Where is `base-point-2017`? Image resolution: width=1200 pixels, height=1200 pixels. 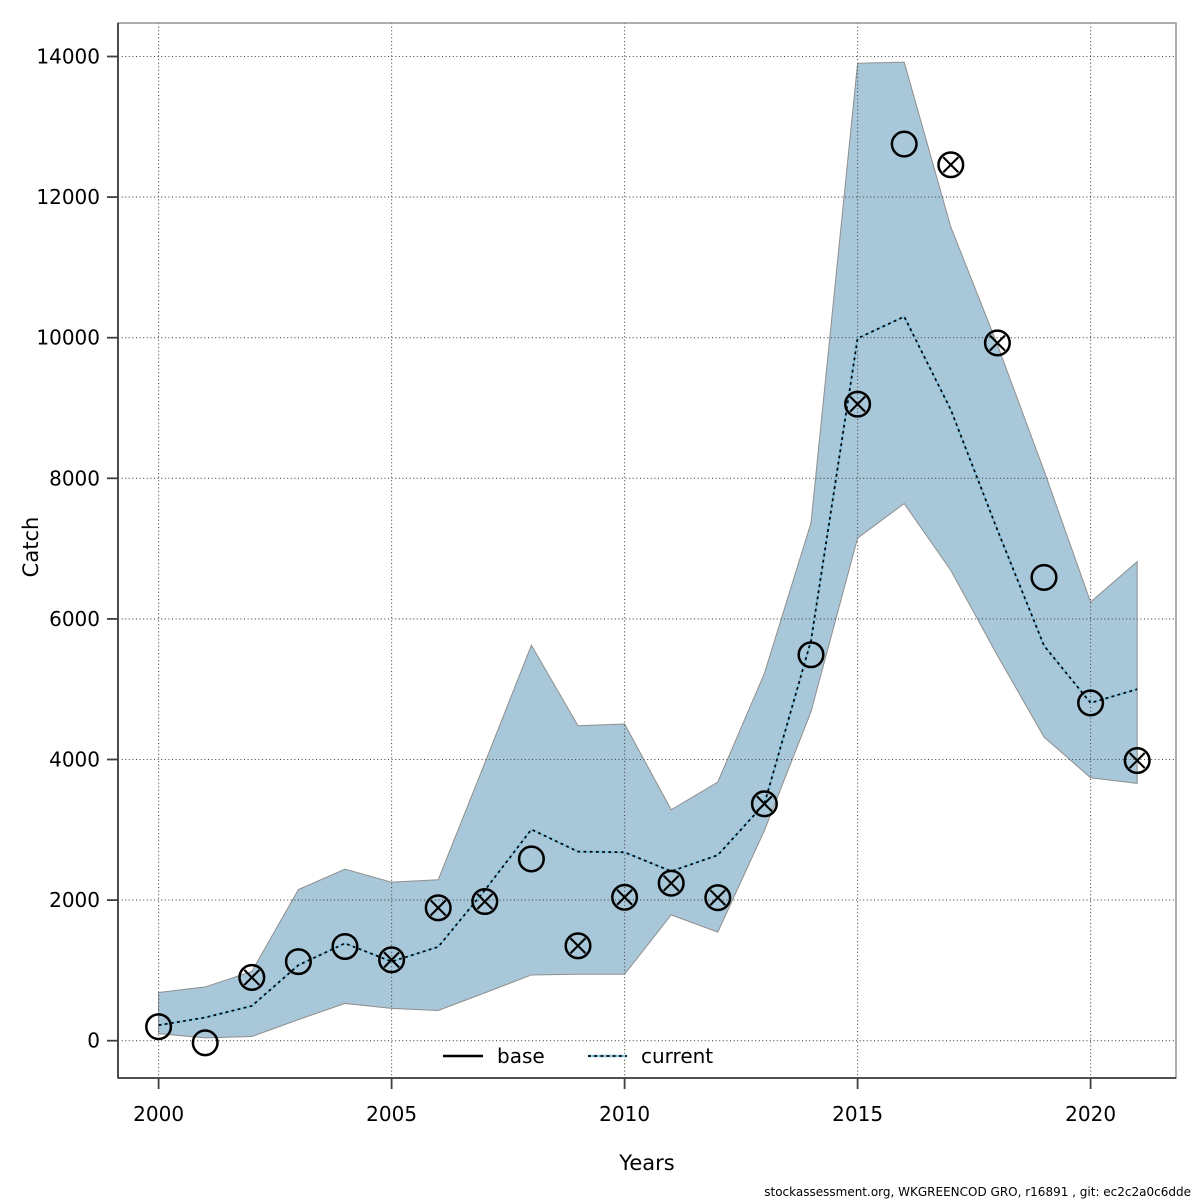
base-point-2017 is located at coordinates (951, 165).